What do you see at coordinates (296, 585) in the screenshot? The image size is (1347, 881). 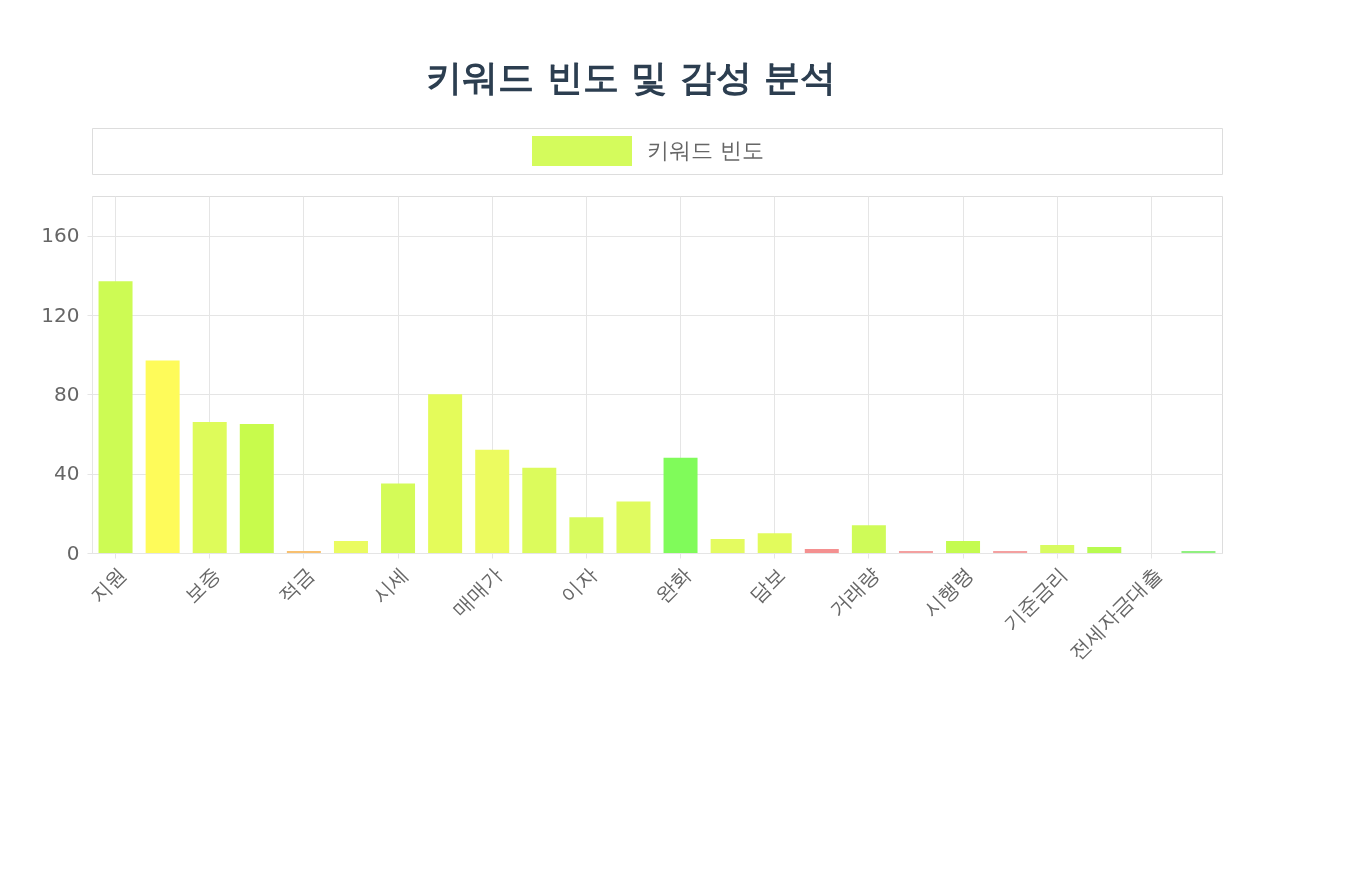 I see `x-tick-label: 적금` at bounding box center [296, 585].